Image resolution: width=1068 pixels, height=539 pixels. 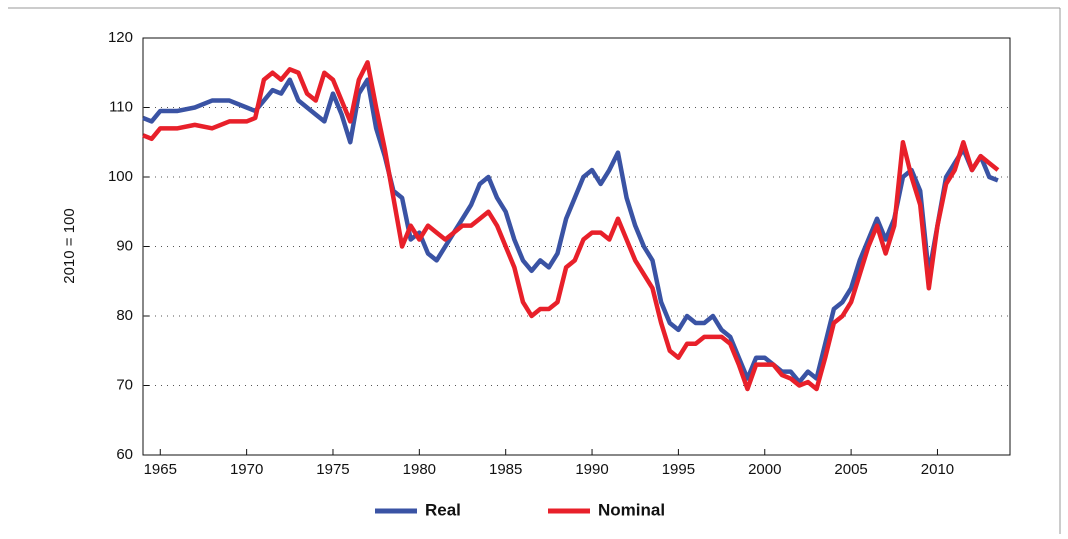 What do you see at coordinates (443, 509) in the screenshot?
I see `legend-label: Real` at bounding box center [443, 509].